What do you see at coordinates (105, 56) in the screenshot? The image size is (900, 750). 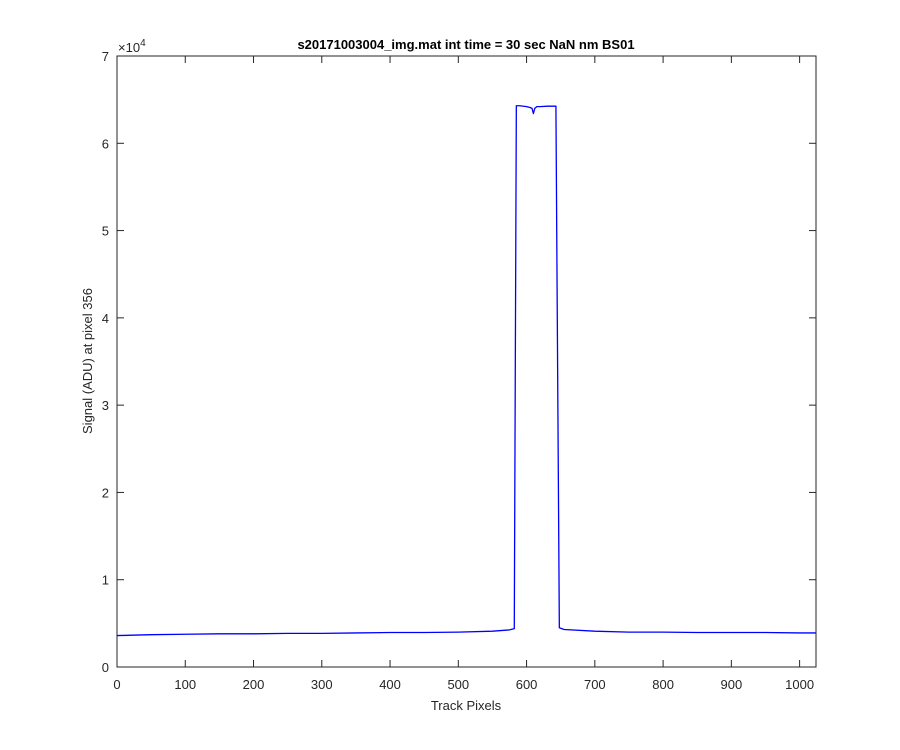 I see `y-tick-label: 7` at bounding box center [105, 56].